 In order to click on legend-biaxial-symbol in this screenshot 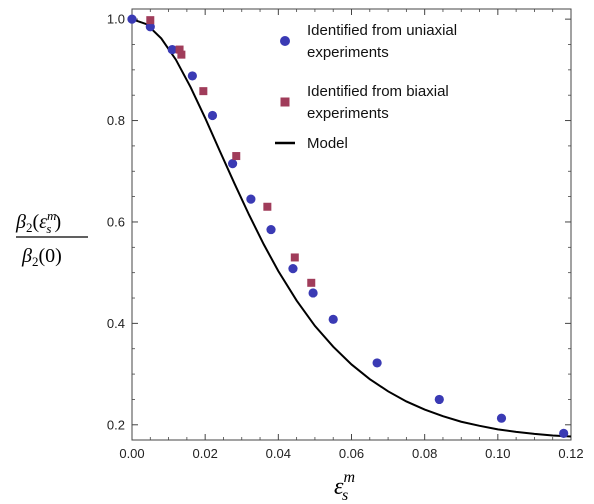, I will do `click(285, 102)`.